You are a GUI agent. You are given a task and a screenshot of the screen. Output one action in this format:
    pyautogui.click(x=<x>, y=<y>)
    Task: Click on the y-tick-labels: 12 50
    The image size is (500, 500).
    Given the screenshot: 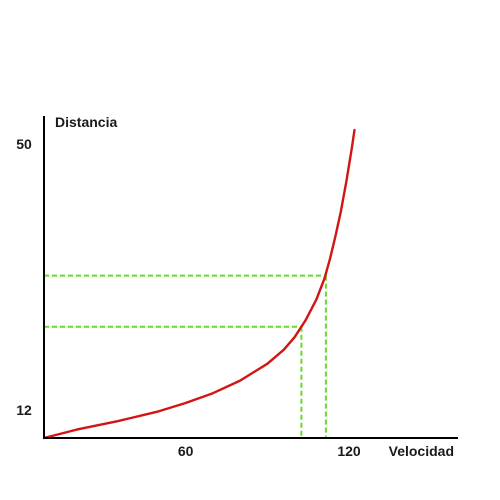 What is the action you would take?
    pyautogui.click(x=24, y=277)
    